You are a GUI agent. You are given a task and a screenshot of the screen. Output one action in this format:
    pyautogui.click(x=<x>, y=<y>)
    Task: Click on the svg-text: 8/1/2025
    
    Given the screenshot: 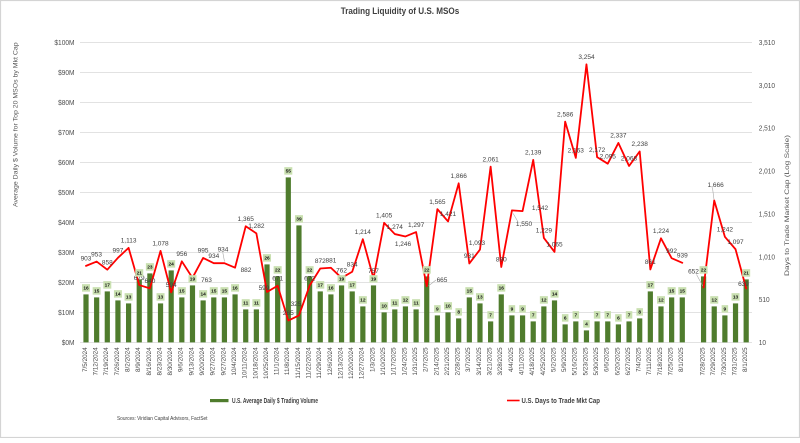 What is the action you would take?
    pyautogui.click(x=681, y=359)
    